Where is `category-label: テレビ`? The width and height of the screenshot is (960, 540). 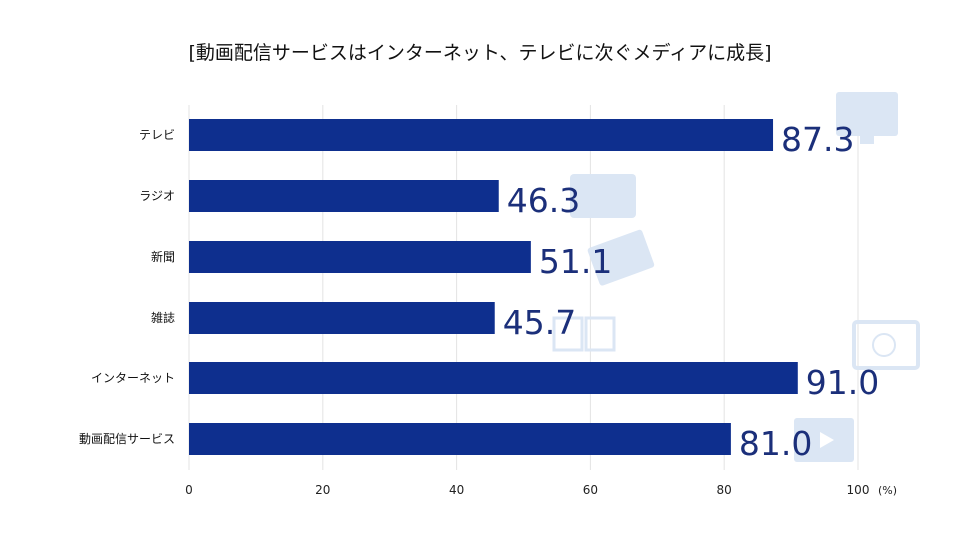
category-label: テレビ is located at coordinates (157, 135).